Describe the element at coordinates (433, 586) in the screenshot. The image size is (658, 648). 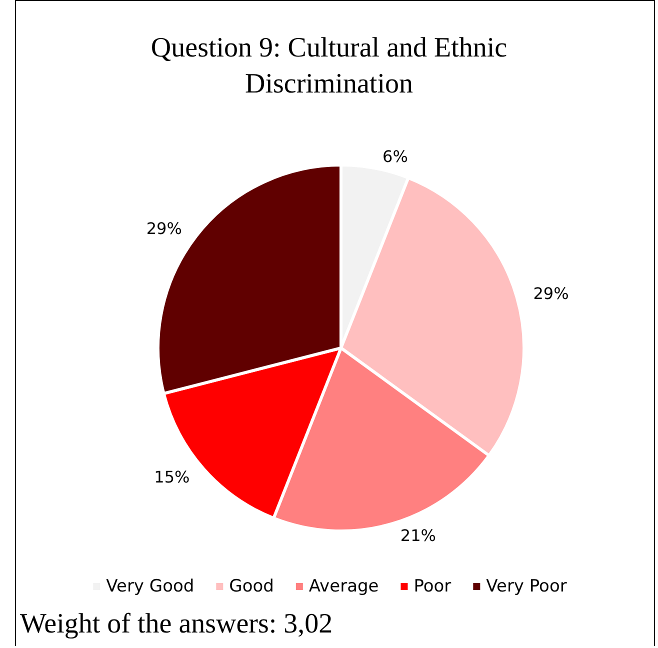
I see `legend-label: Poor` at that location.